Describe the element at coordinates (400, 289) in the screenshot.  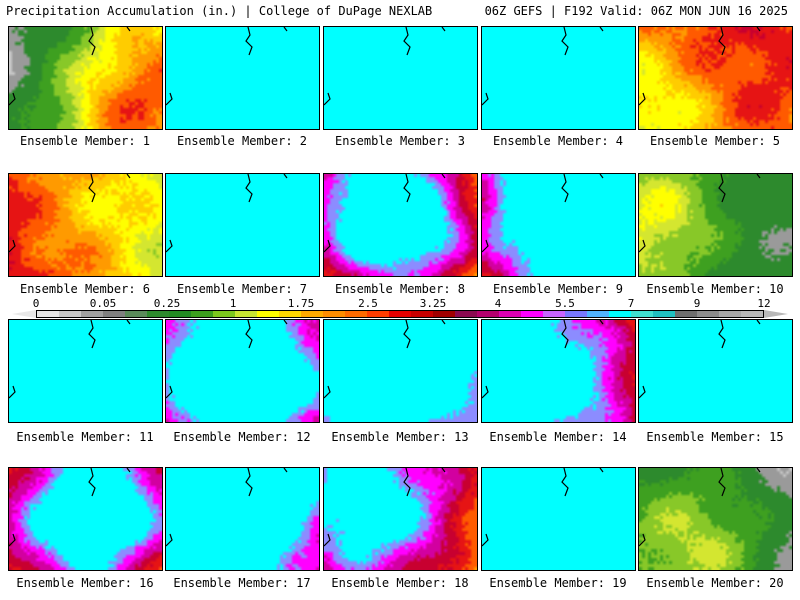
I see `ensemble-member-label: Ensemble Member: 8` at that location.